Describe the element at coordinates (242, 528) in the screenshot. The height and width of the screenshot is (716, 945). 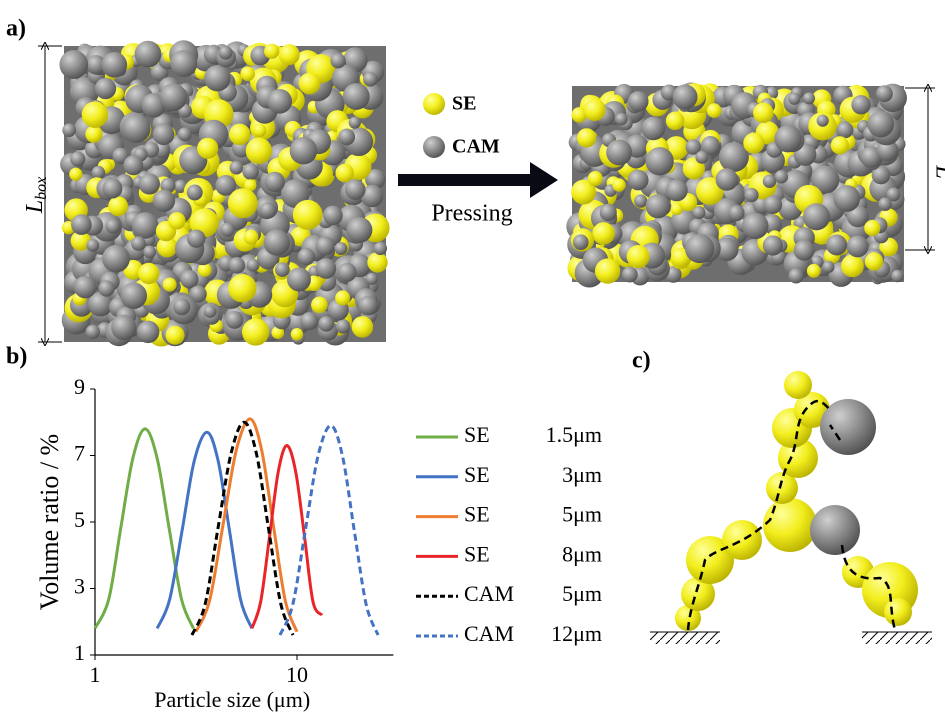
I see `series-line` at that location.